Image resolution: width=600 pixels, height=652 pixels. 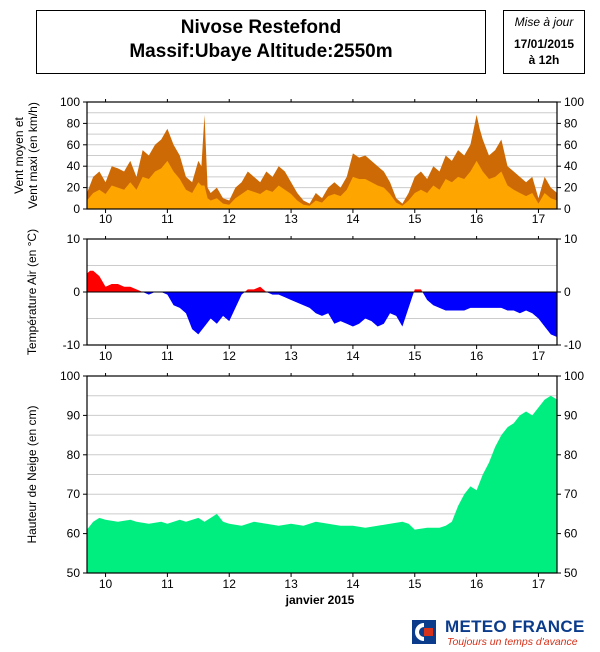 I want to click on y-tick-label-right: 90, so click(x=571, y=415).